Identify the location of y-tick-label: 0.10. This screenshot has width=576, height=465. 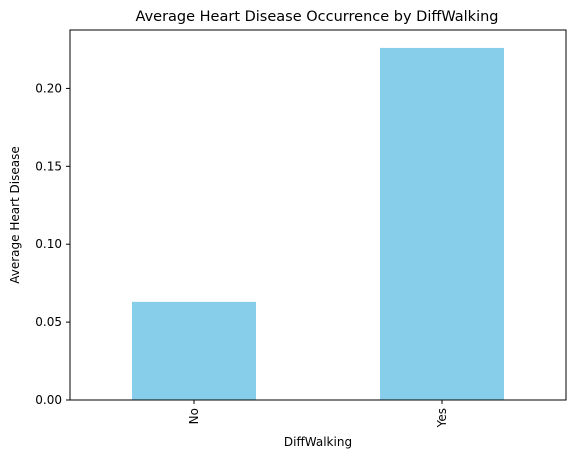
(48, 244).